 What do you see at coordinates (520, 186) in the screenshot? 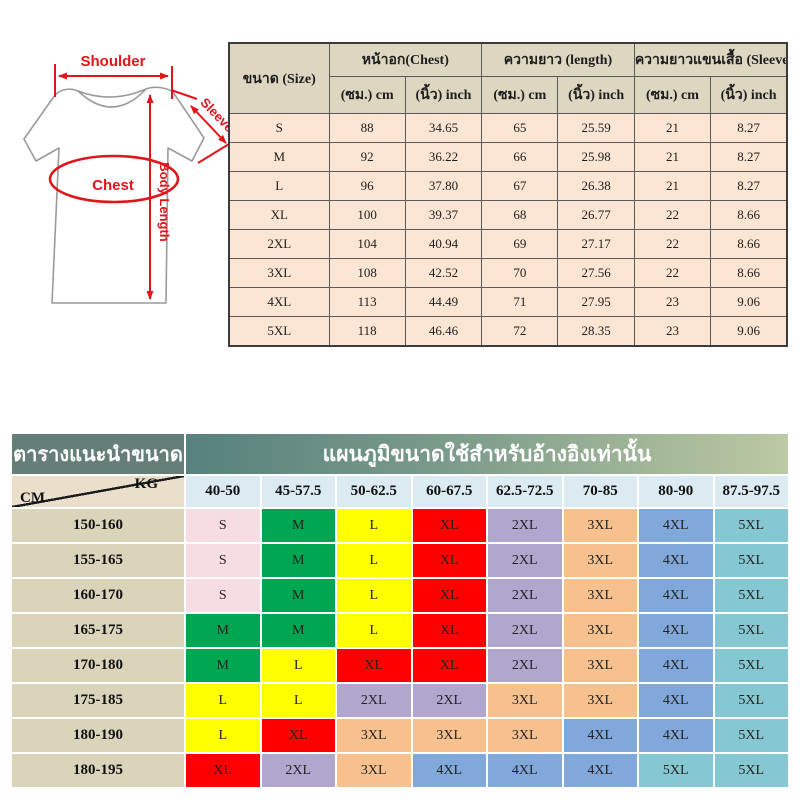
I see `measurement-value-cell: 67` at bounding box center [520, 186].